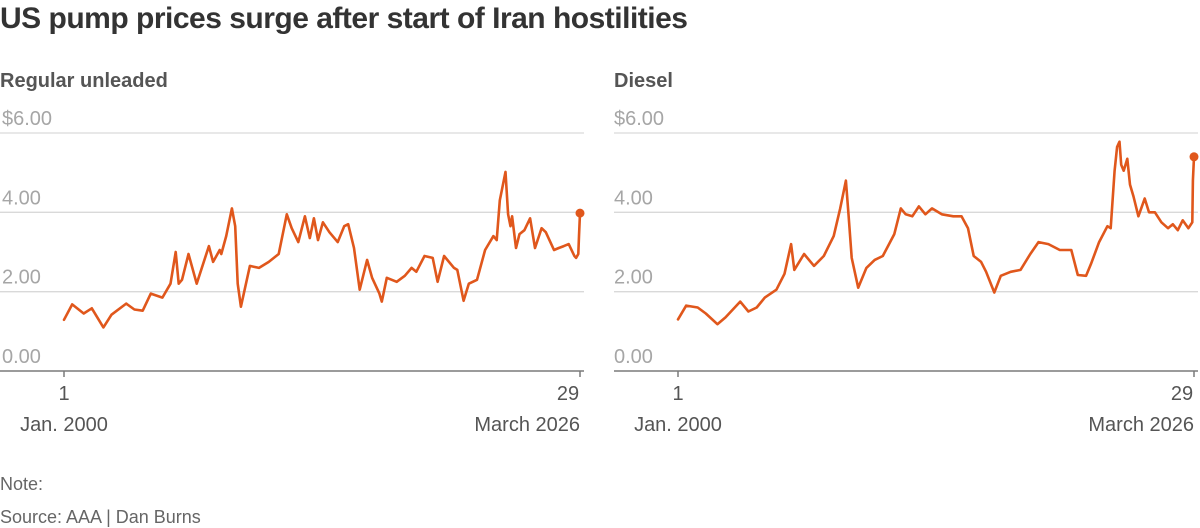  Describe the element at coordinates (100, 517) in the screenshot. I see `source-text: Source: AAA | Dan Burns` at that location.